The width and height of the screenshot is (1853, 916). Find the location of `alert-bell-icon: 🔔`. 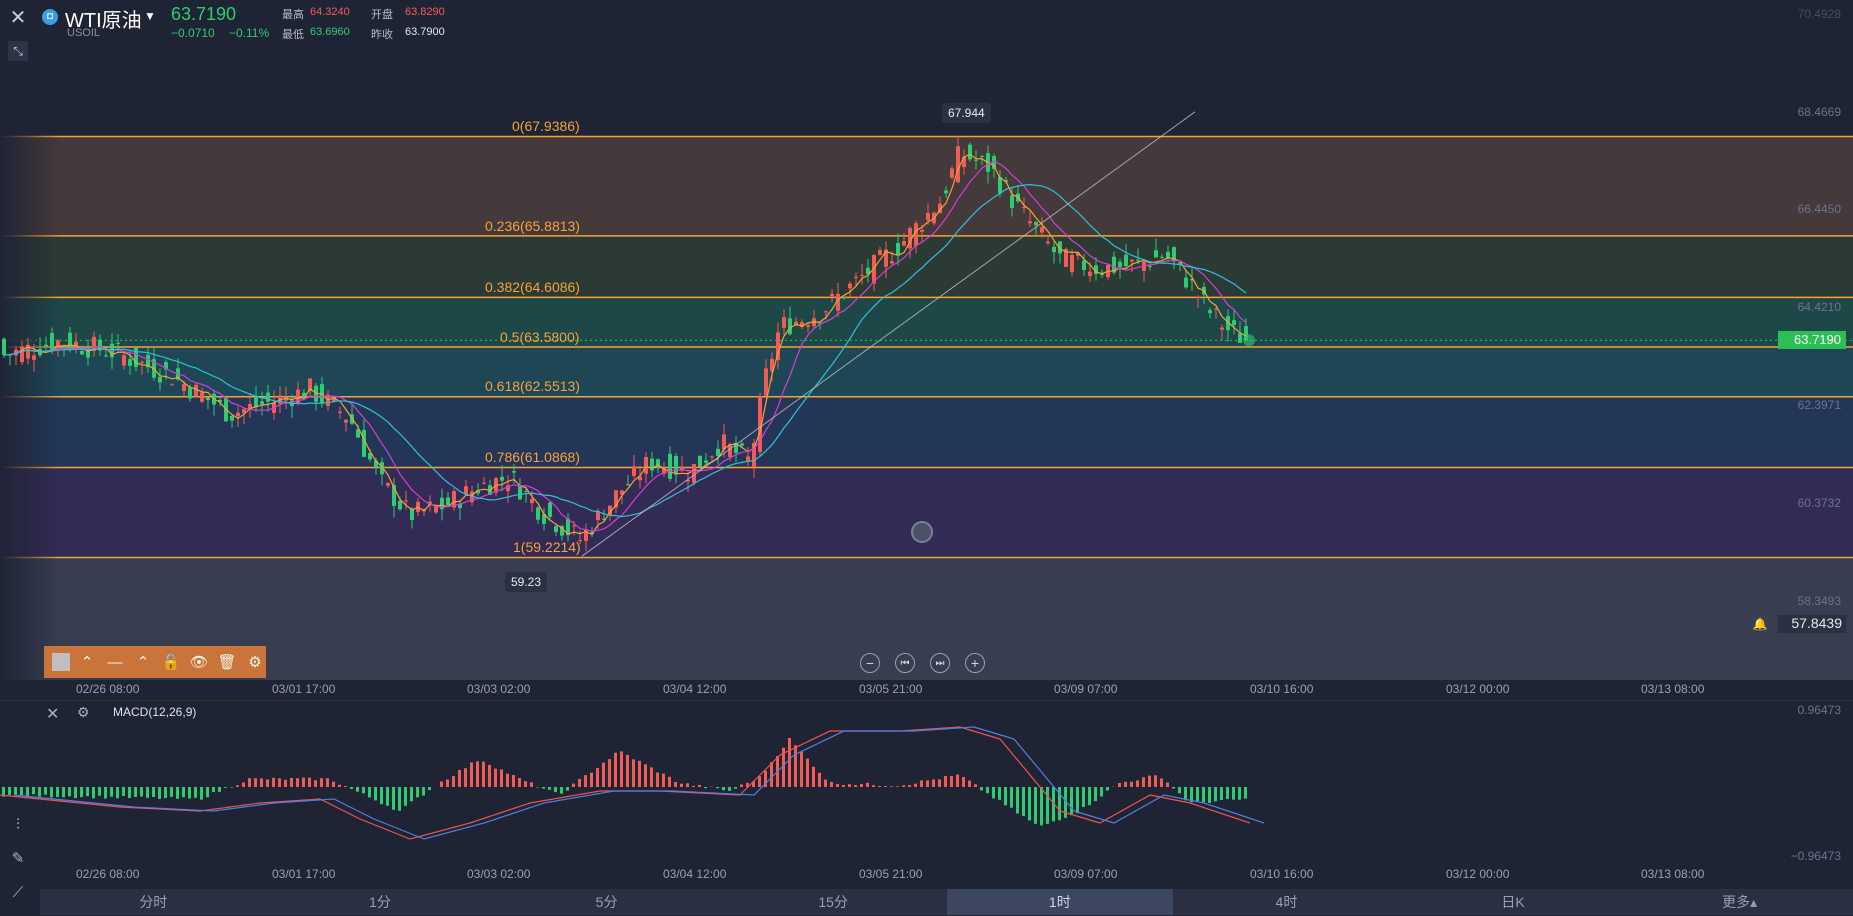

alert-bell-icon: 🔔 is located at coordinates (1760, 624).